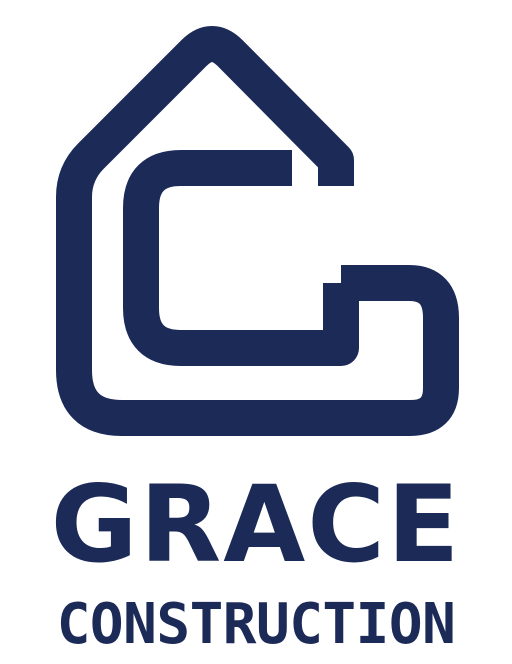 Image resolution: width=512 pixels, height=664 pixels. What do you see at coordinates (241, 258) in the screenshot?
I see `letter-g-shape` at bounding box center [241, 258].